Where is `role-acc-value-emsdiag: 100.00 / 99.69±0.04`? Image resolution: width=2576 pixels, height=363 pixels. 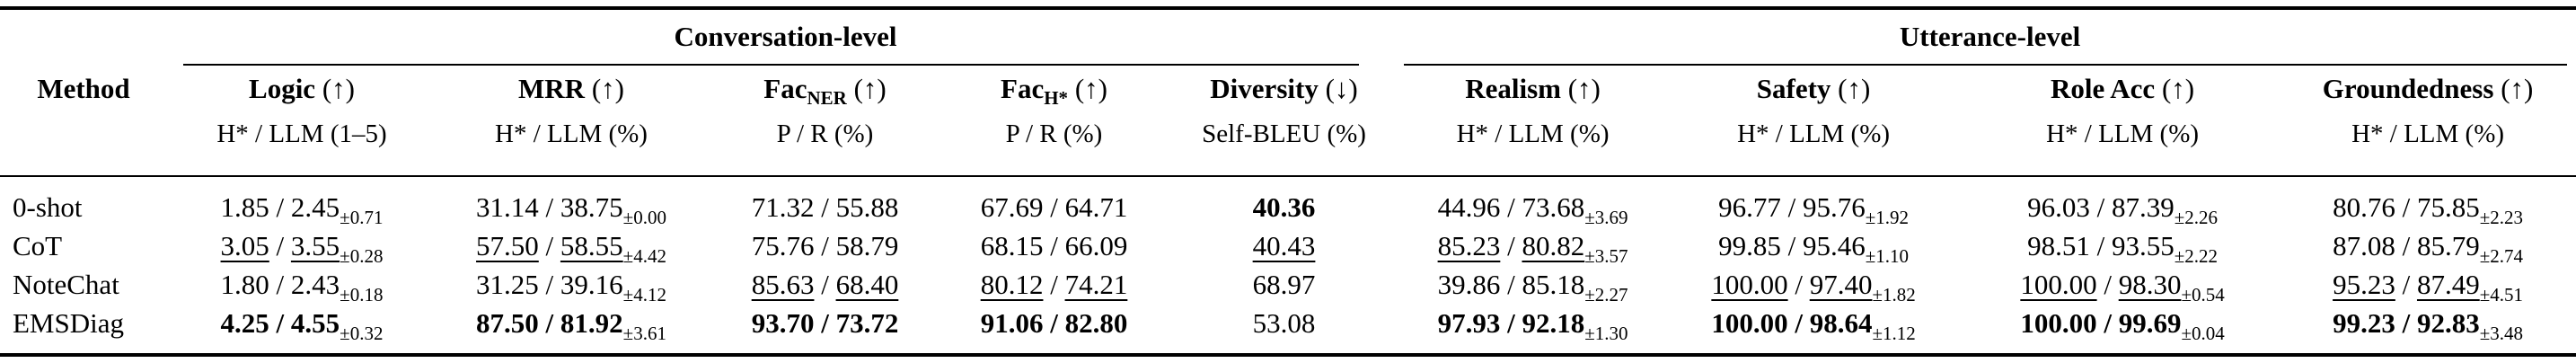
role-acc-value-emsdiag: 100.00 / 99.69±0.04 is located at coordinates (2122, 325).